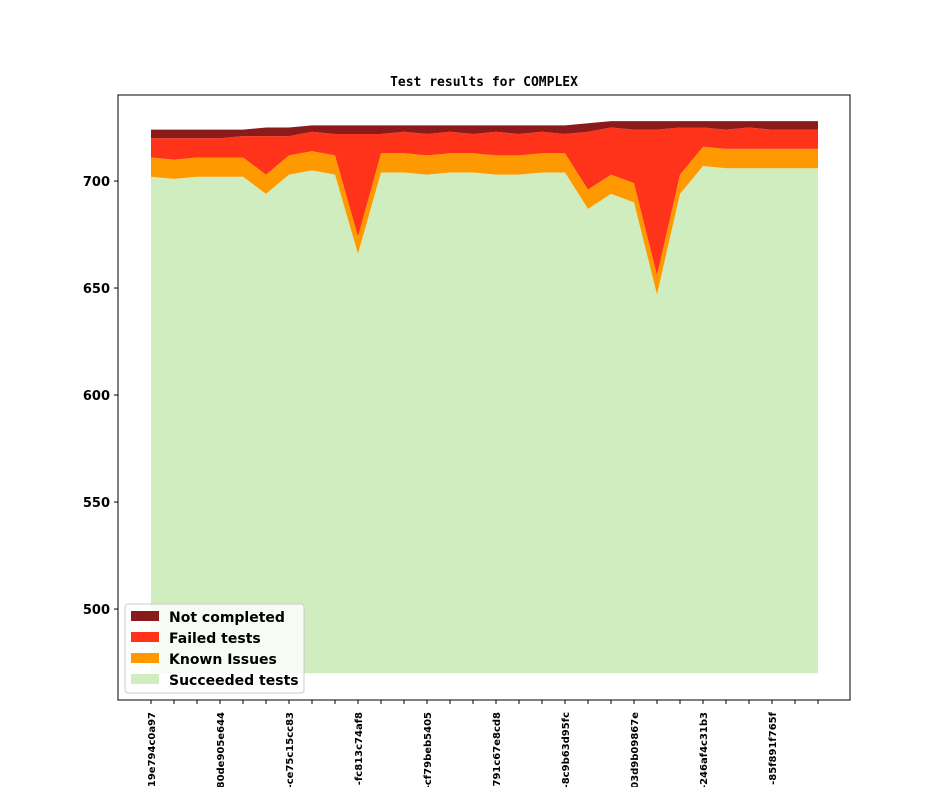  What do you see at coordinates (152, 749) in the screenshot?
I see `x-tick-label: 19e794c0a97` at bounding box center [152, 749].